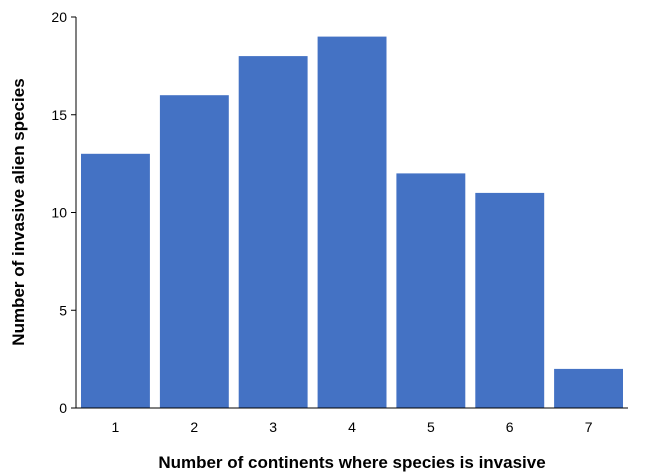 This screenshot has width=648, height=476. Describe the element at coordinates (63, 310) in the screenshot. I see `y-tick-label-5: 5` at that location.